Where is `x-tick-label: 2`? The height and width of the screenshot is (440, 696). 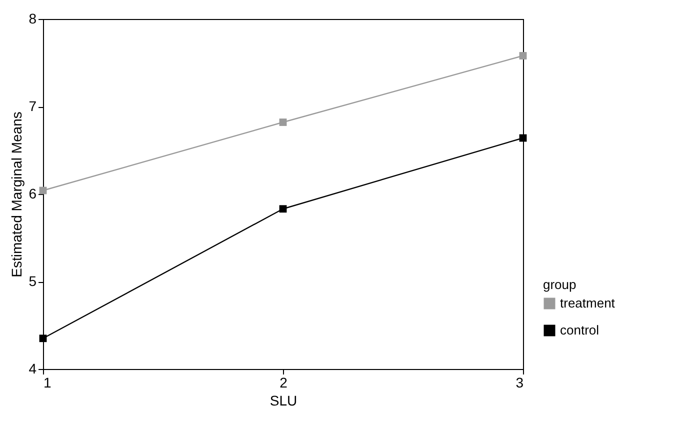
x-tick-label: 2 is located at coordinates (284, 382).